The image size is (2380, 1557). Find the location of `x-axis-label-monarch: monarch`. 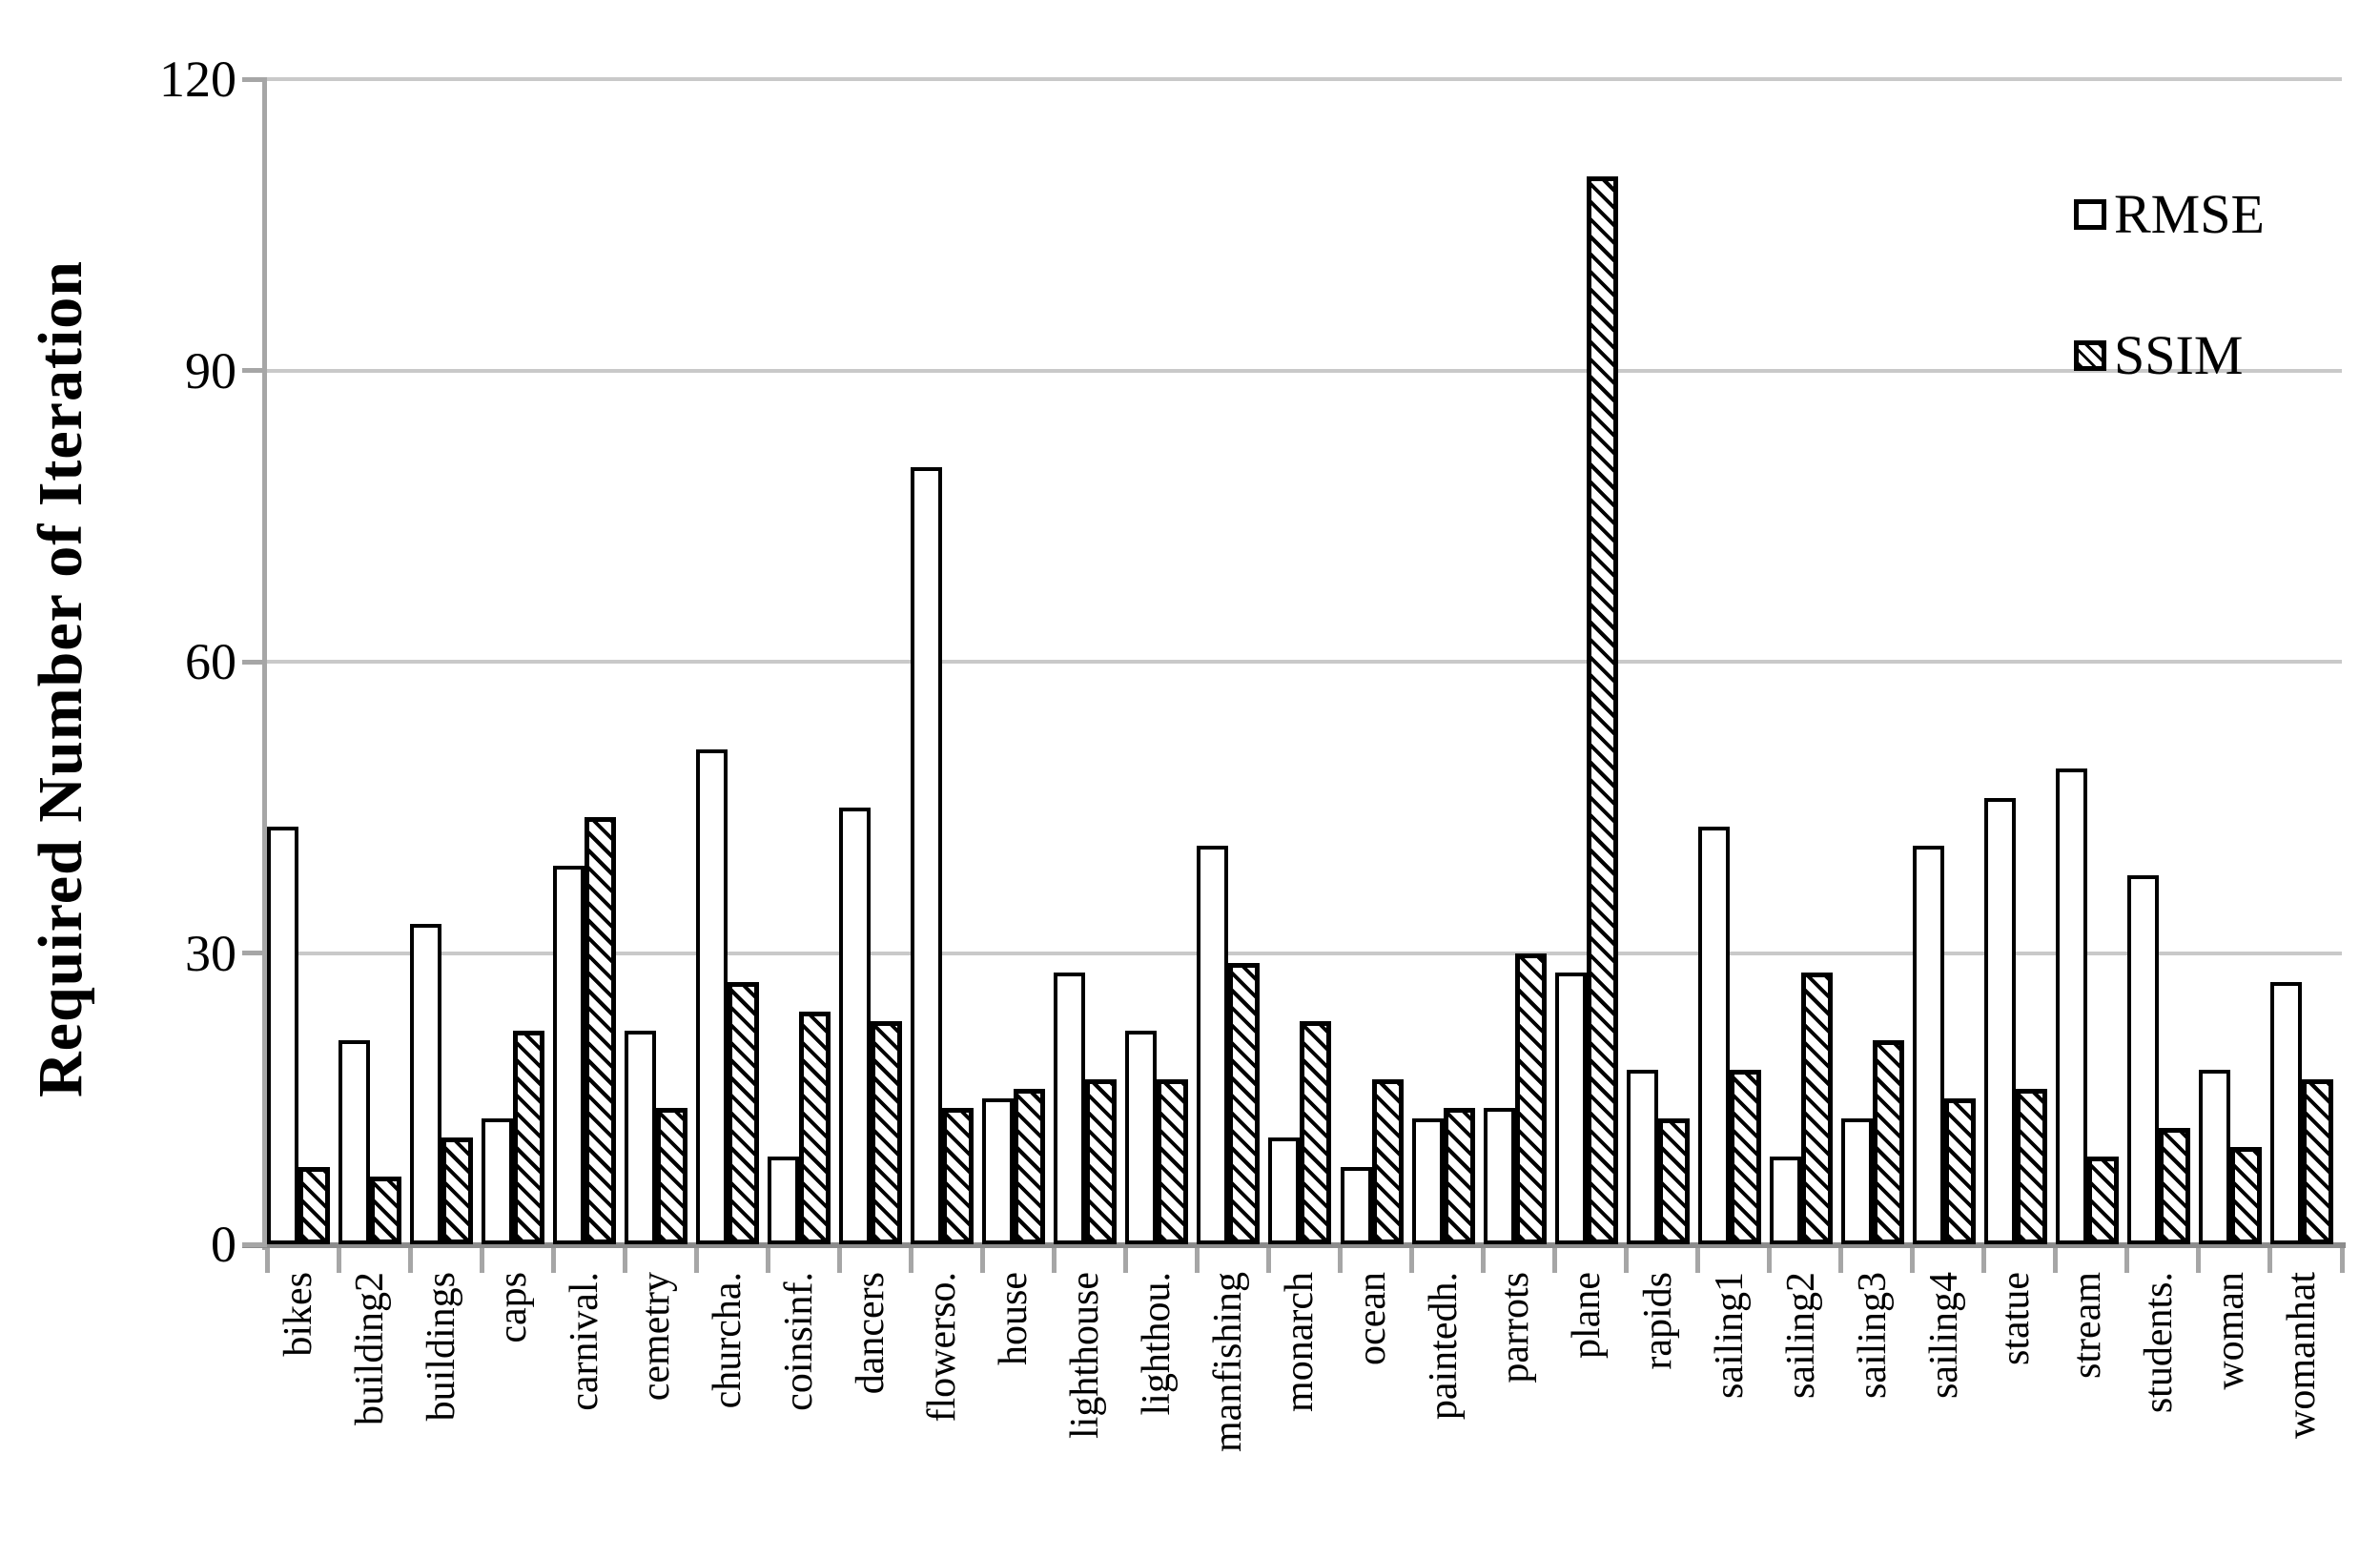

x-axis-label-monarch: monarch is located at coordinates (1301, 1342).